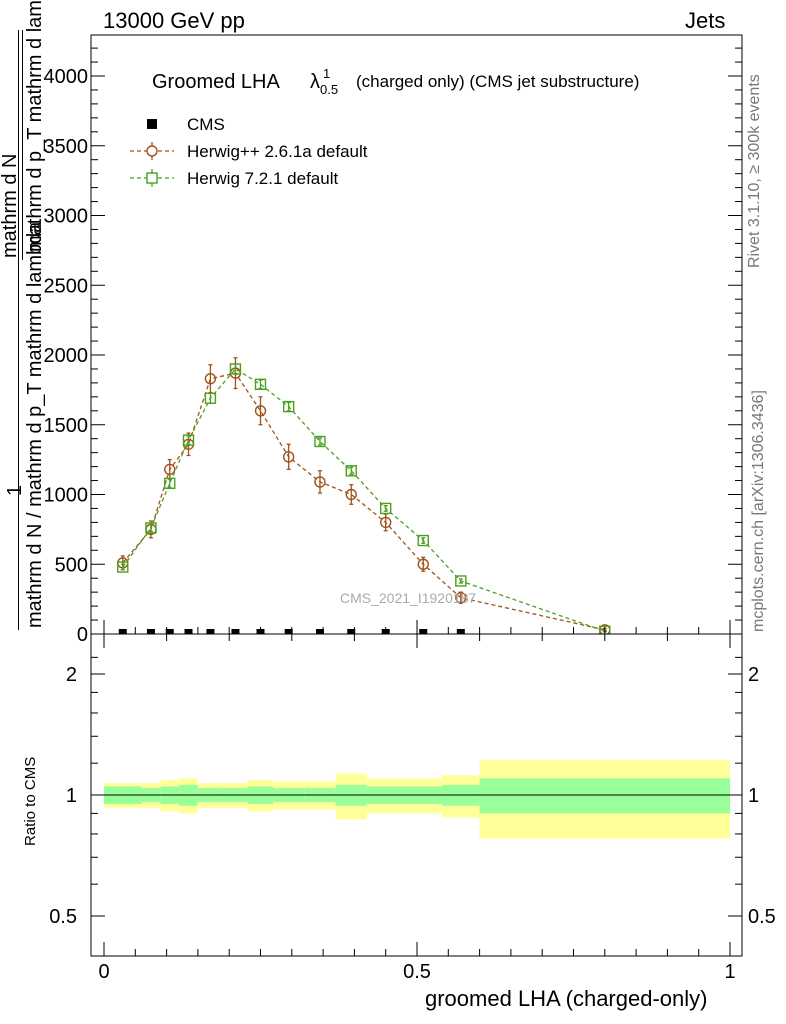 This screenshot has height=1024, width=786. What do you see at coordinates (329, 89) in the screenshot?
I see `chart-title-sub: 0.5` at bounding box center [329, 89].